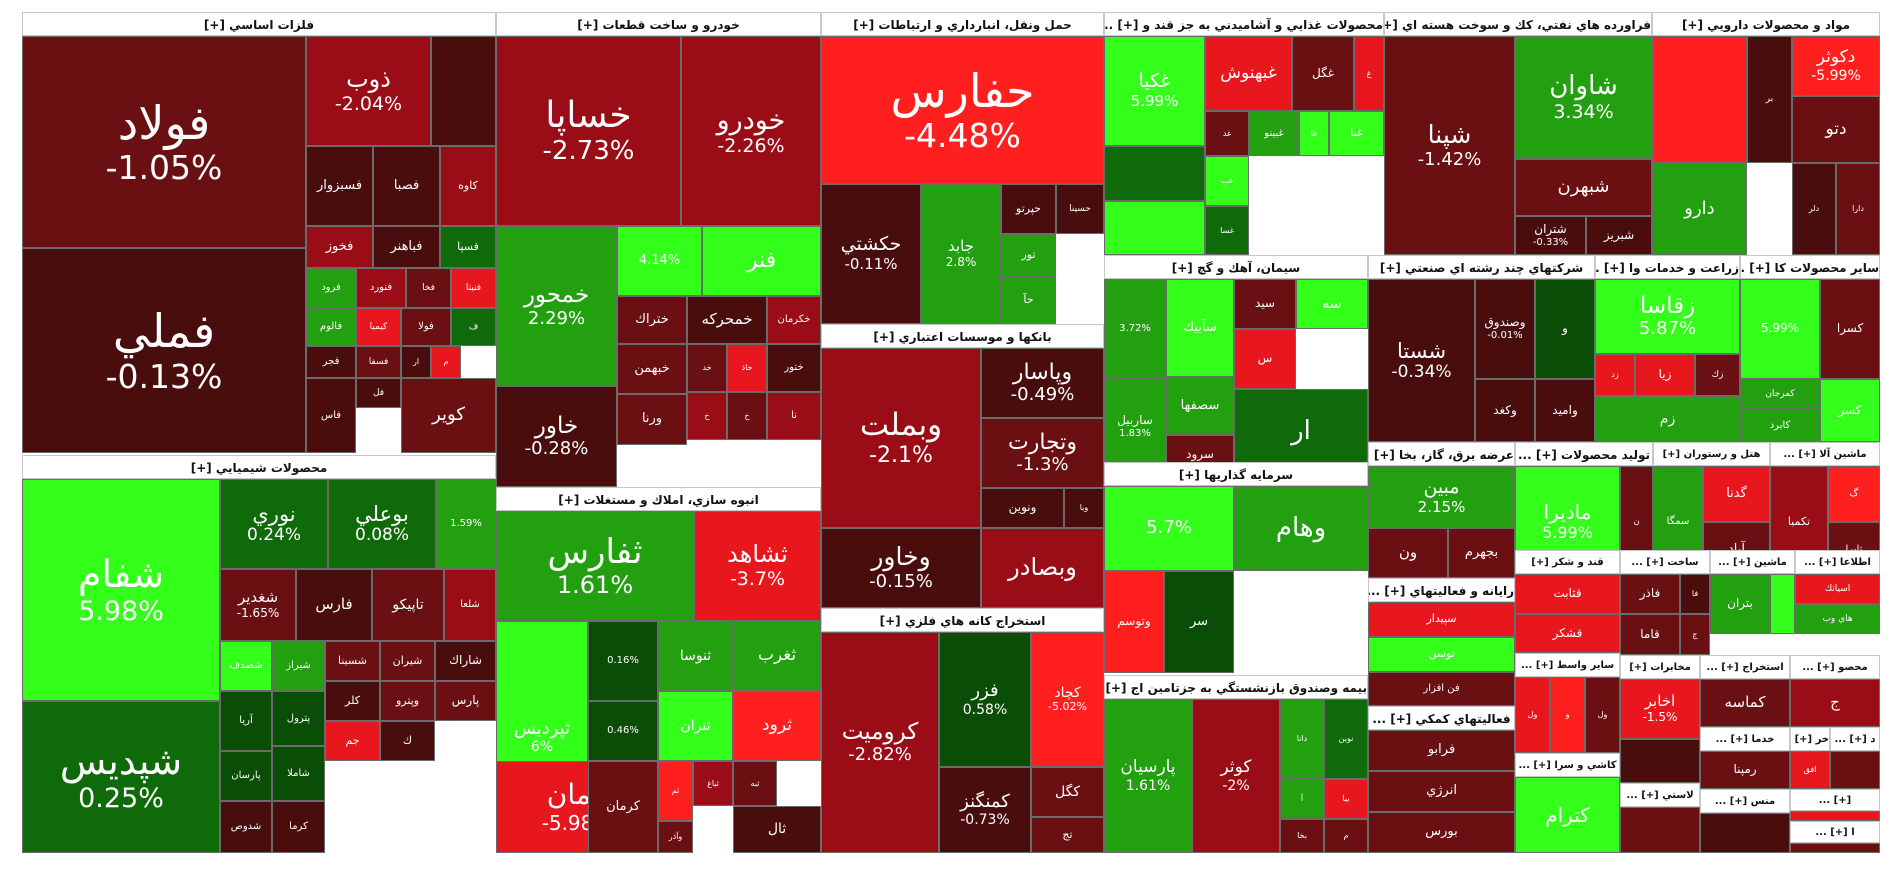 This screenshot has height=873, width=1900. I want to click on stock-tile: غگل, so click(1323, 73).